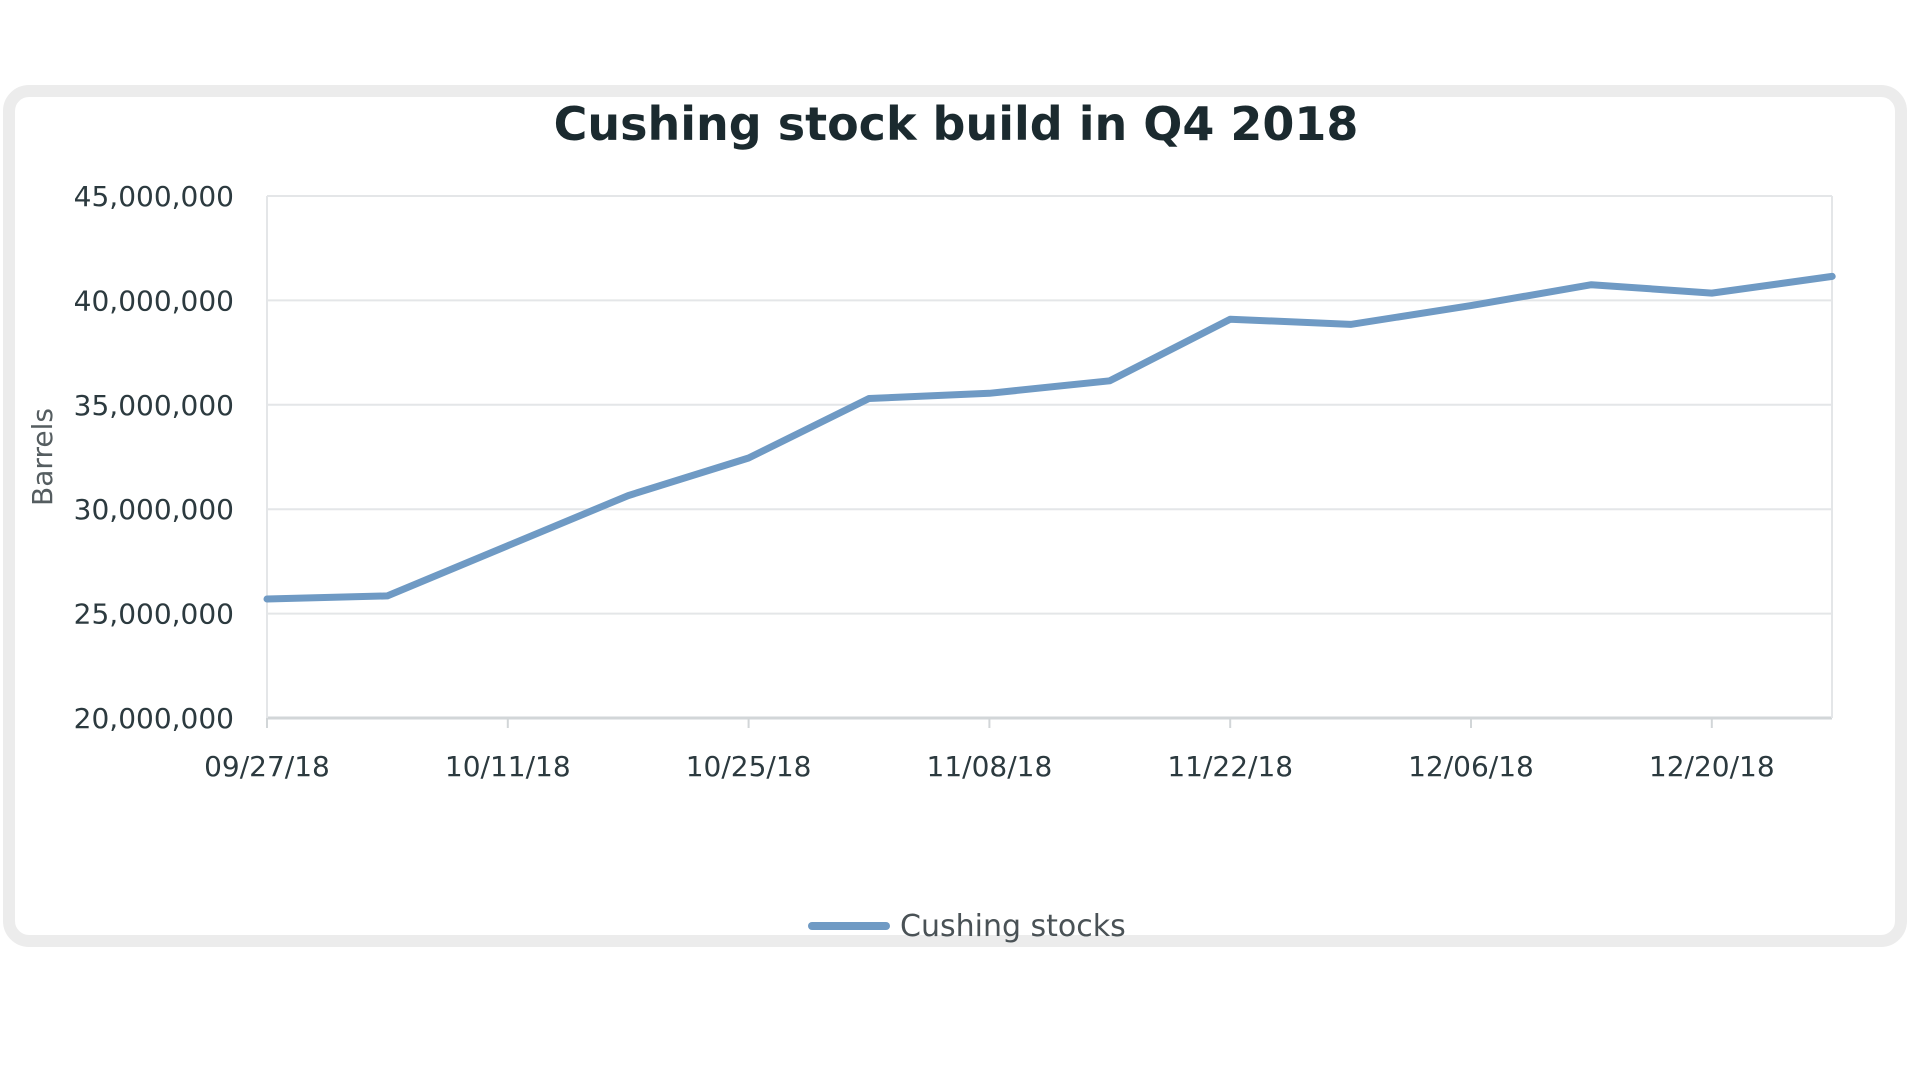 This screenshot has height=1080, width=1920. Describe the element at coordinates (749, 766) in the screenshot. I see `x-tick-label: 10/25/18` at that location.